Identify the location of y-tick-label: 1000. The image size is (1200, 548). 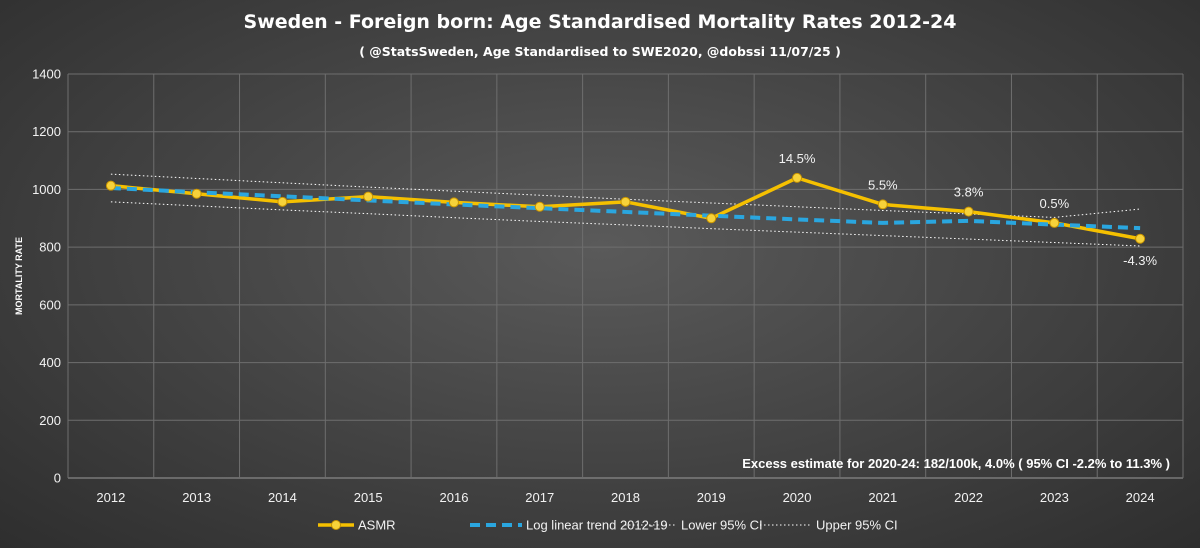
(46, 189).